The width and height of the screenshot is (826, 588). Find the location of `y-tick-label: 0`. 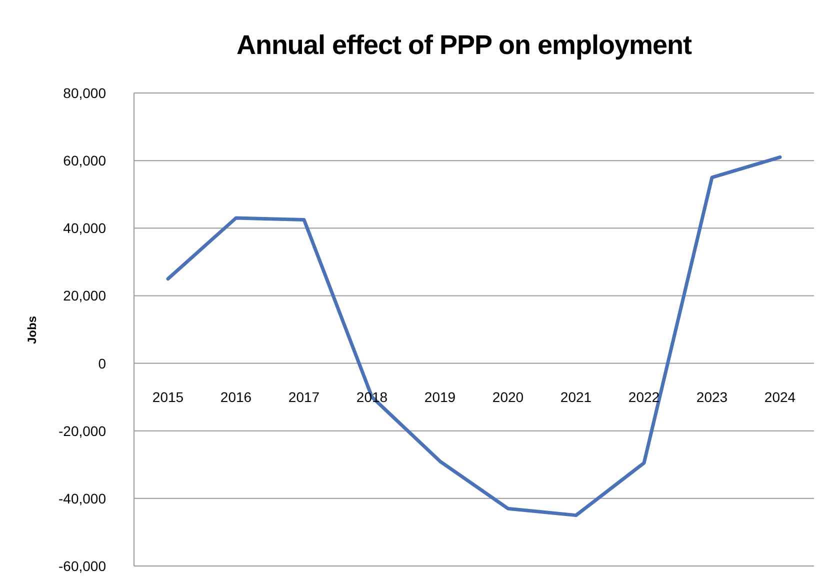

y-tick-label: 0 is located at coordinates (102, 363).